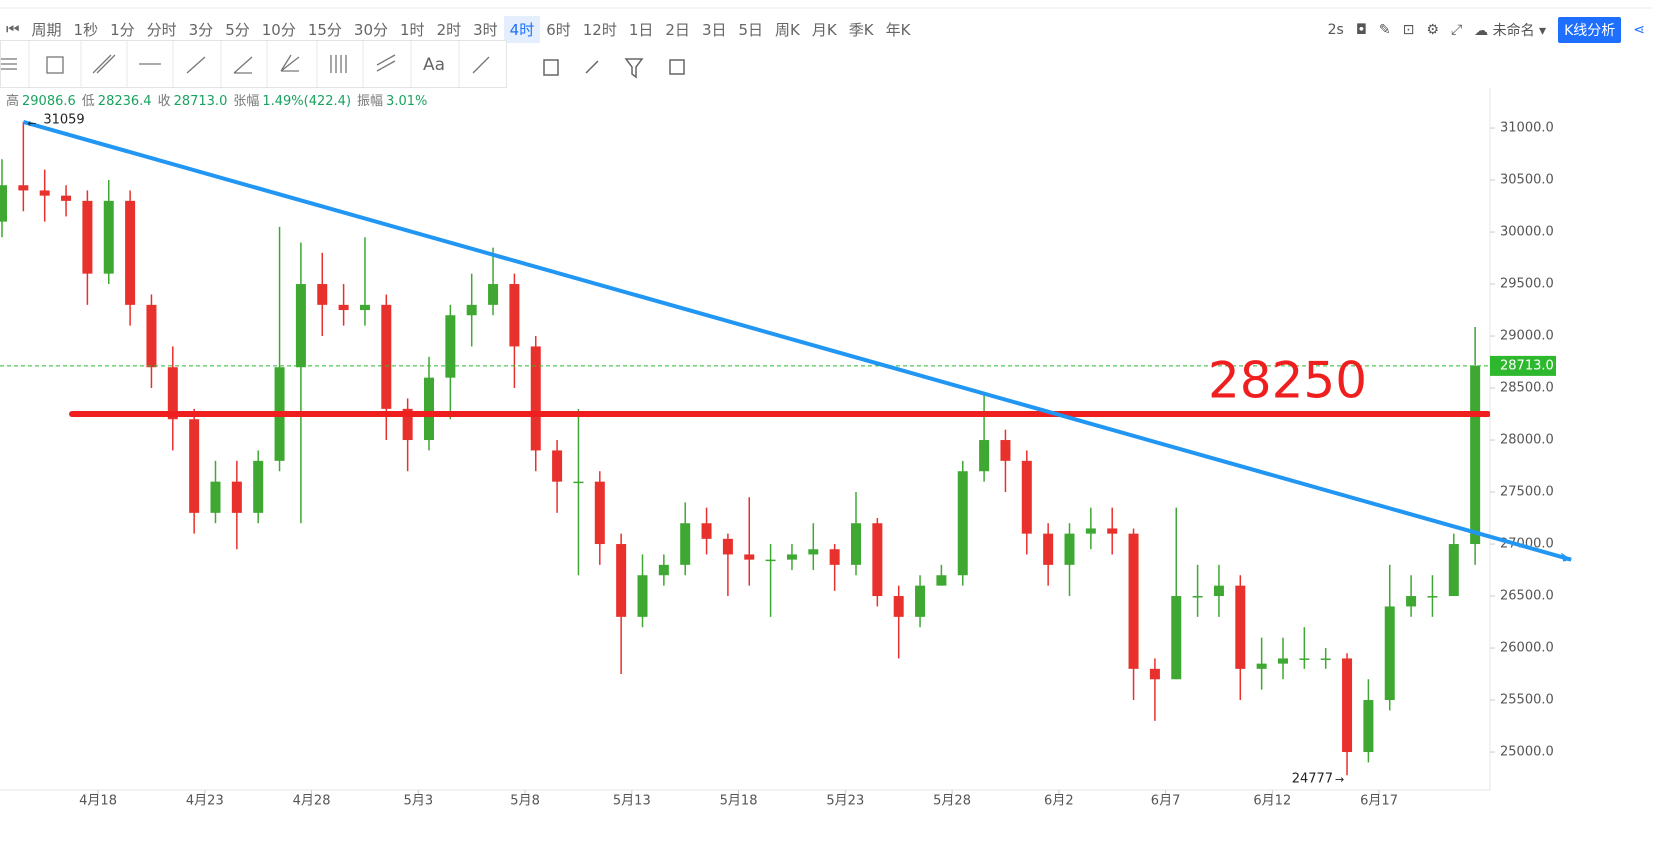 The height and width of the screenshot is (866, 1653). I want to click on period-option: 1时, so click(412, 29).